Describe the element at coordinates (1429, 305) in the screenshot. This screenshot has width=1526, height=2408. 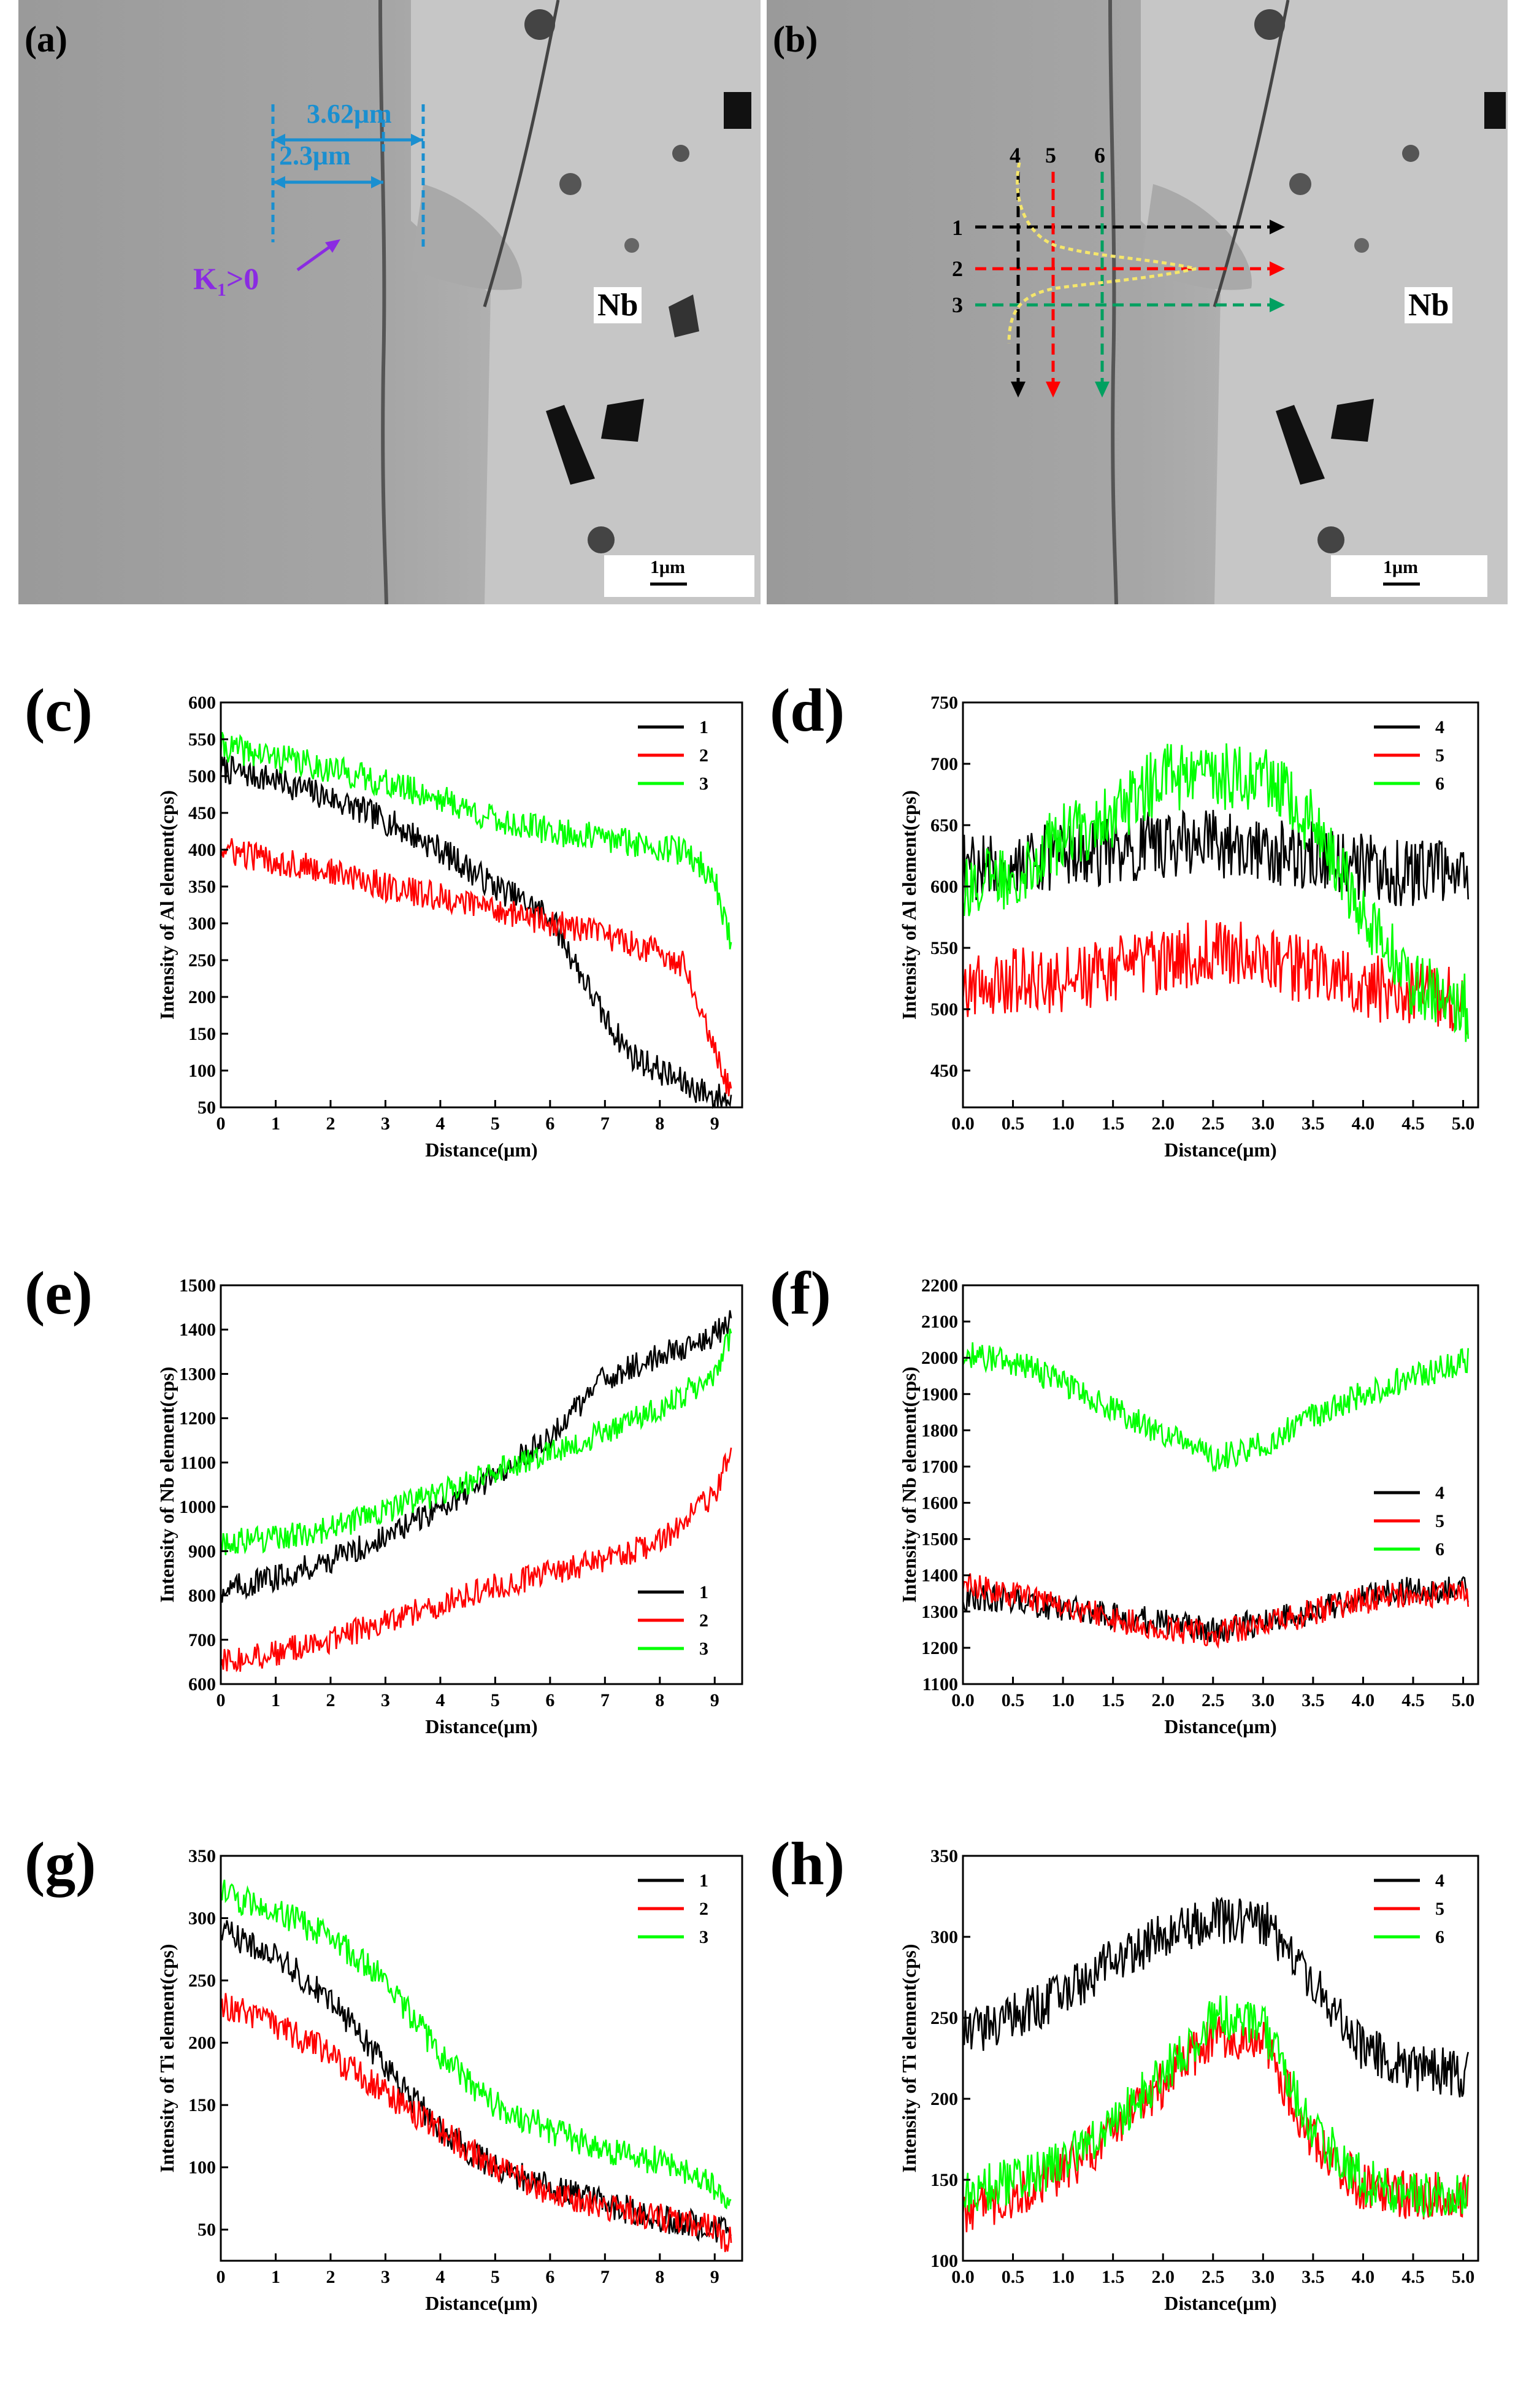
I see `nb-label-b: Nb` at that location.